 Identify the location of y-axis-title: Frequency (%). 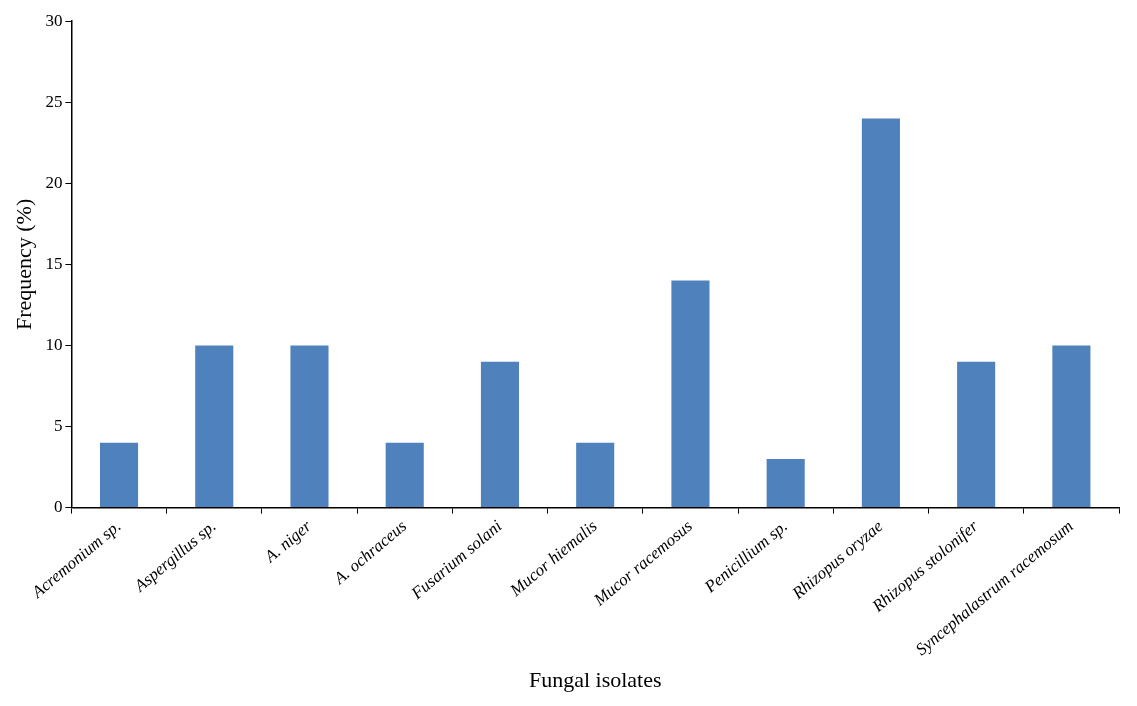
(23, 264).